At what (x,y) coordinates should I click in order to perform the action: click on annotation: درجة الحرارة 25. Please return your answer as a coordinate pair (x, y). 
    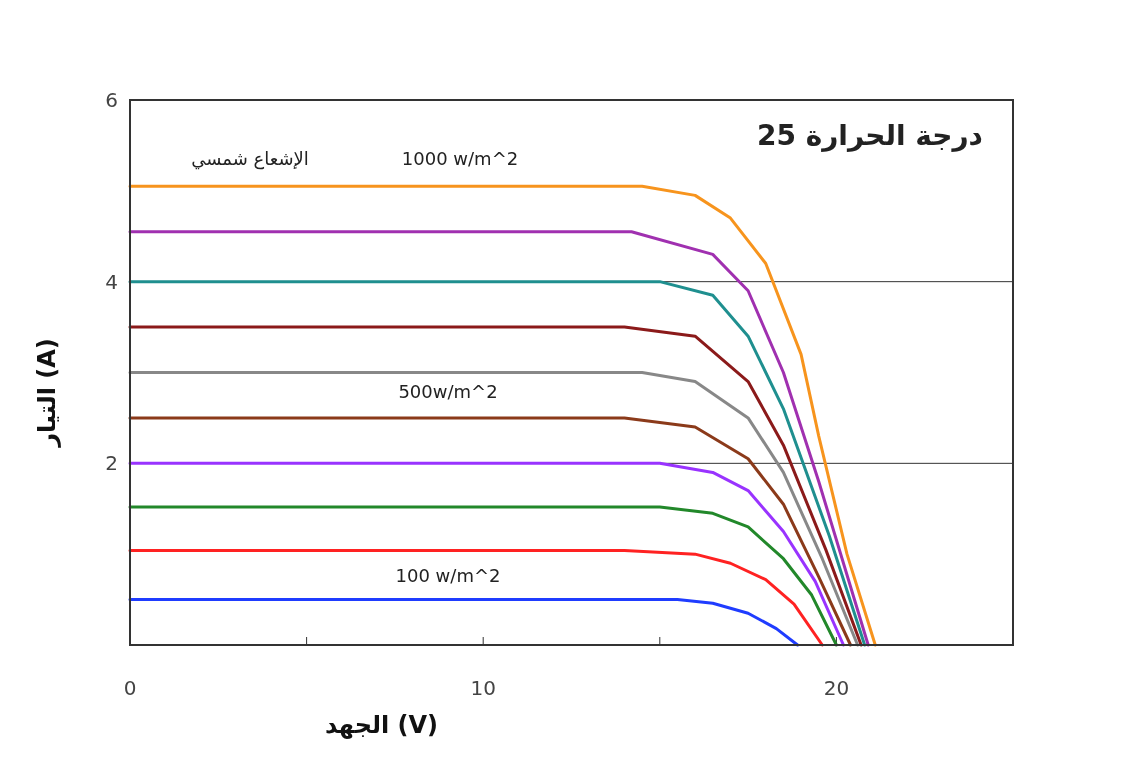
    Looking at the image, I should click on (869, 135).